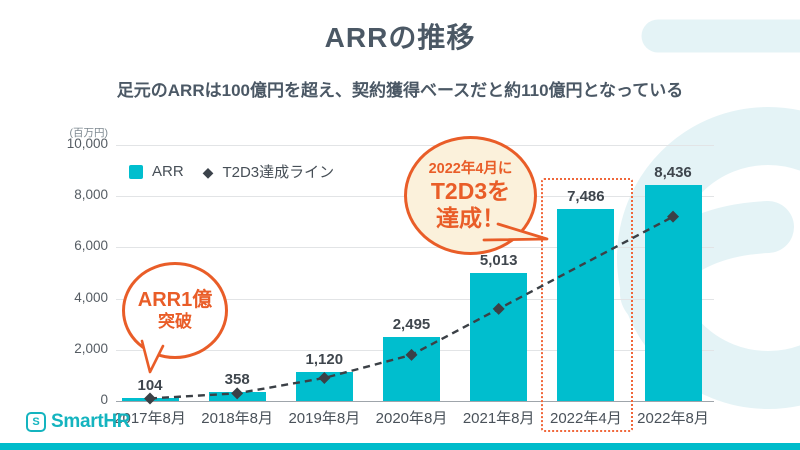  I want to click on y-axis-tick-label: 6,000, so click(91, 246).